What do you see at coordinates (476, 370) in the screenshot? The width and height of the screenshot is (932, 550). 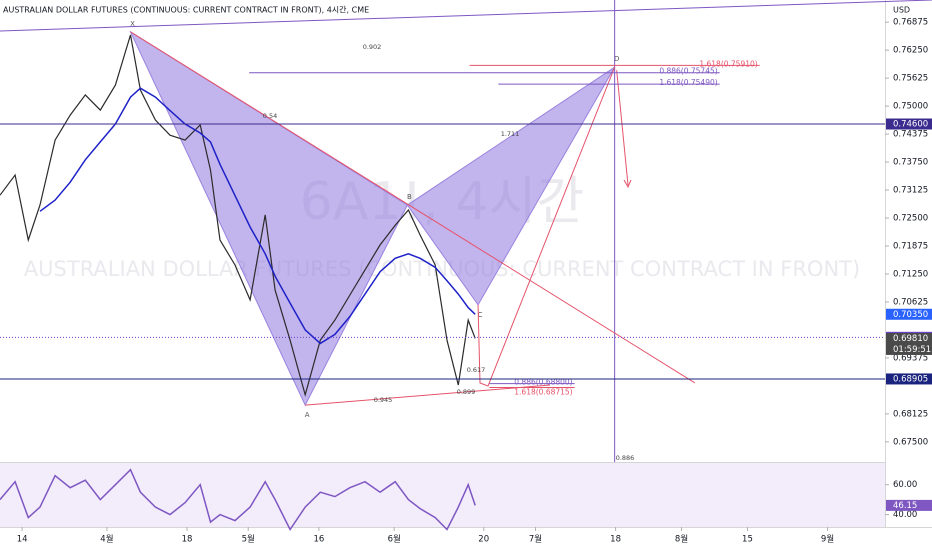 I see `ratio-label: 0.617` at bounding box center [476, 370].